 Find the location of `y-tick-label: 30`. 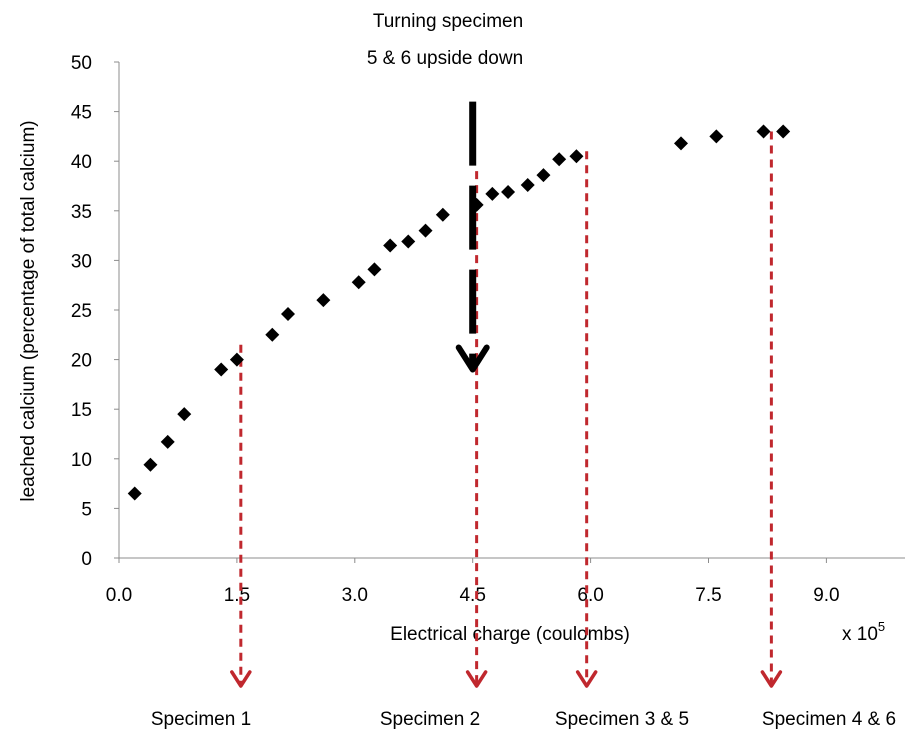

y-tick-label: 30 is located at coordinates (81, 261).